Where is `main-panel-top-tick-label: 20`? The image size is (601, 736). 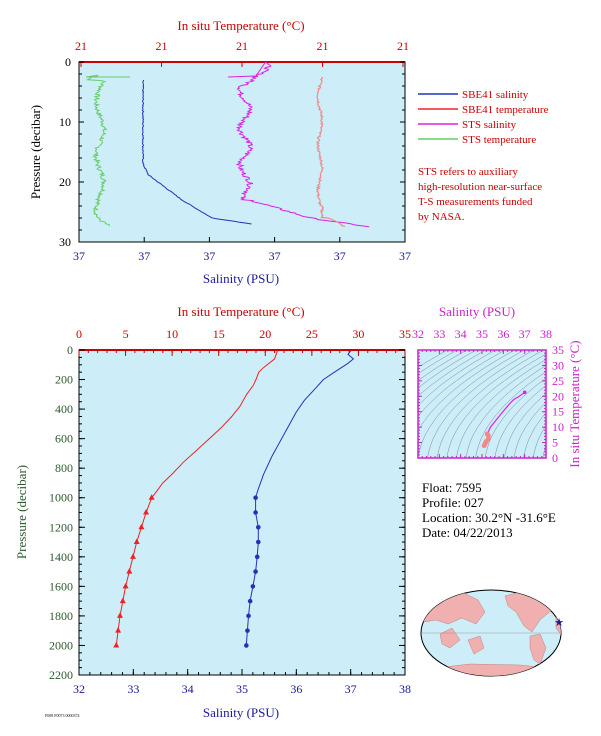 main-panel-top-tick-label: 20 is located at coordinates (265, 334).